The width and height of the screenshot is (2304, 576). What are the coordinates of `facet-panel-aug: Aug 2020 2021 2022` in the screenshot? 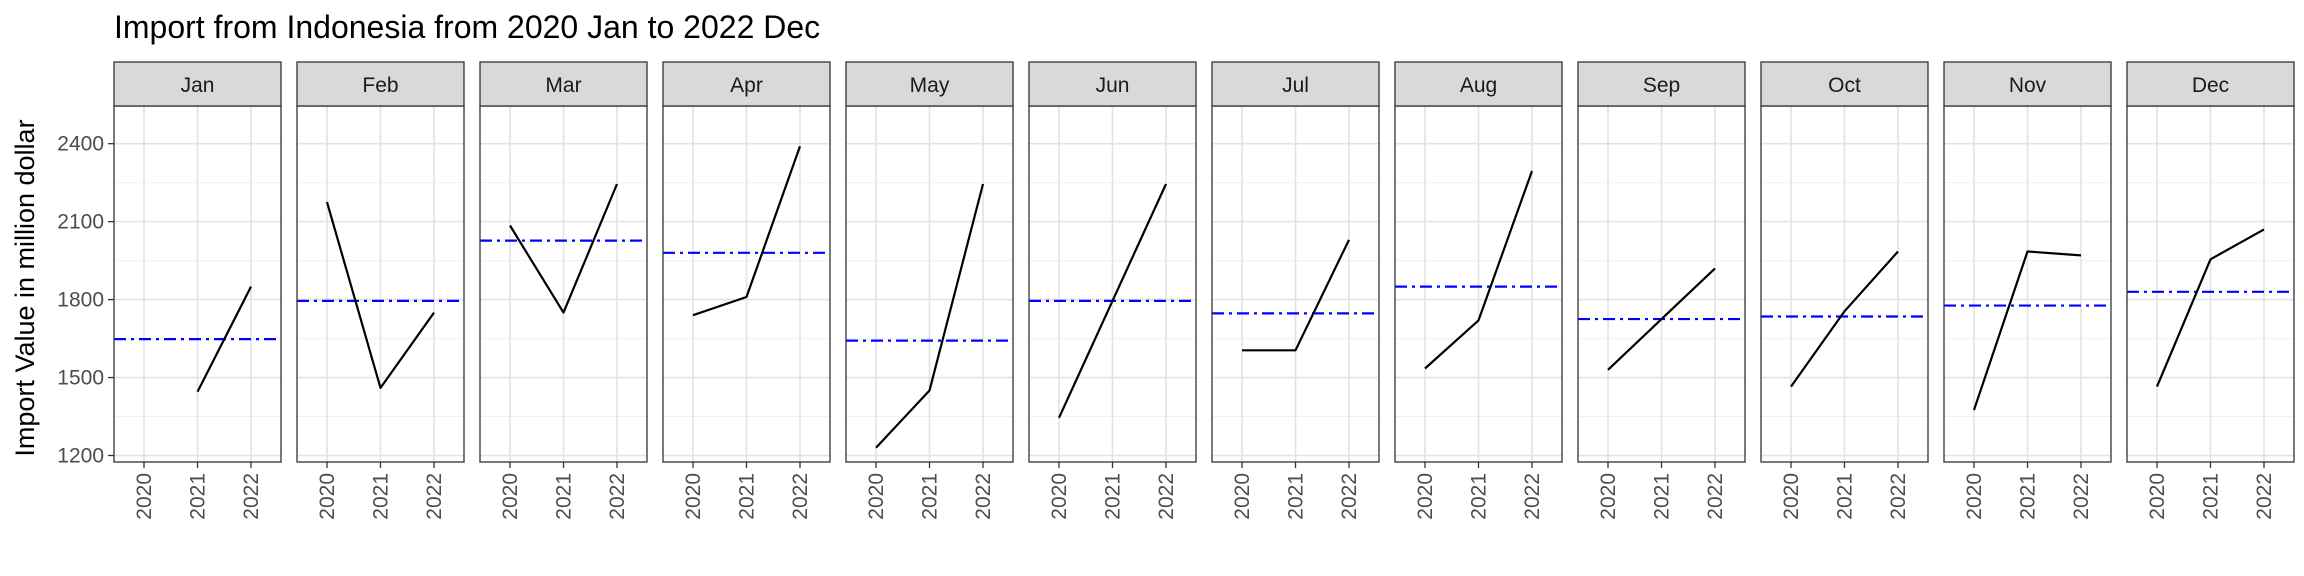 It's located at (1478, 290).